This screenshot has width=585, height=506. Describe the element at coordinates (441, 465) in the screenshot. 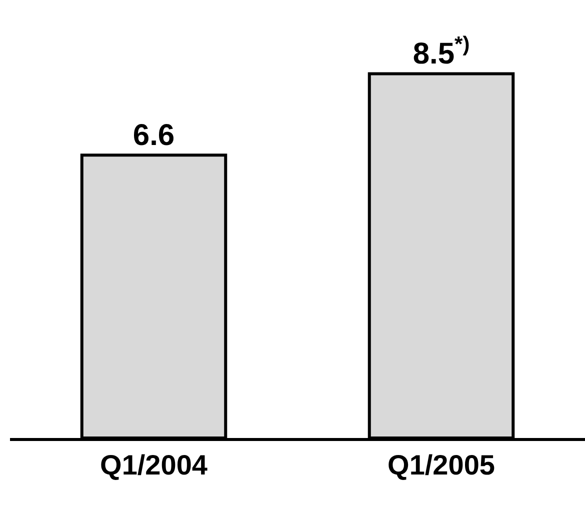

I see `x-tick-label: Q1/2005` at that location.